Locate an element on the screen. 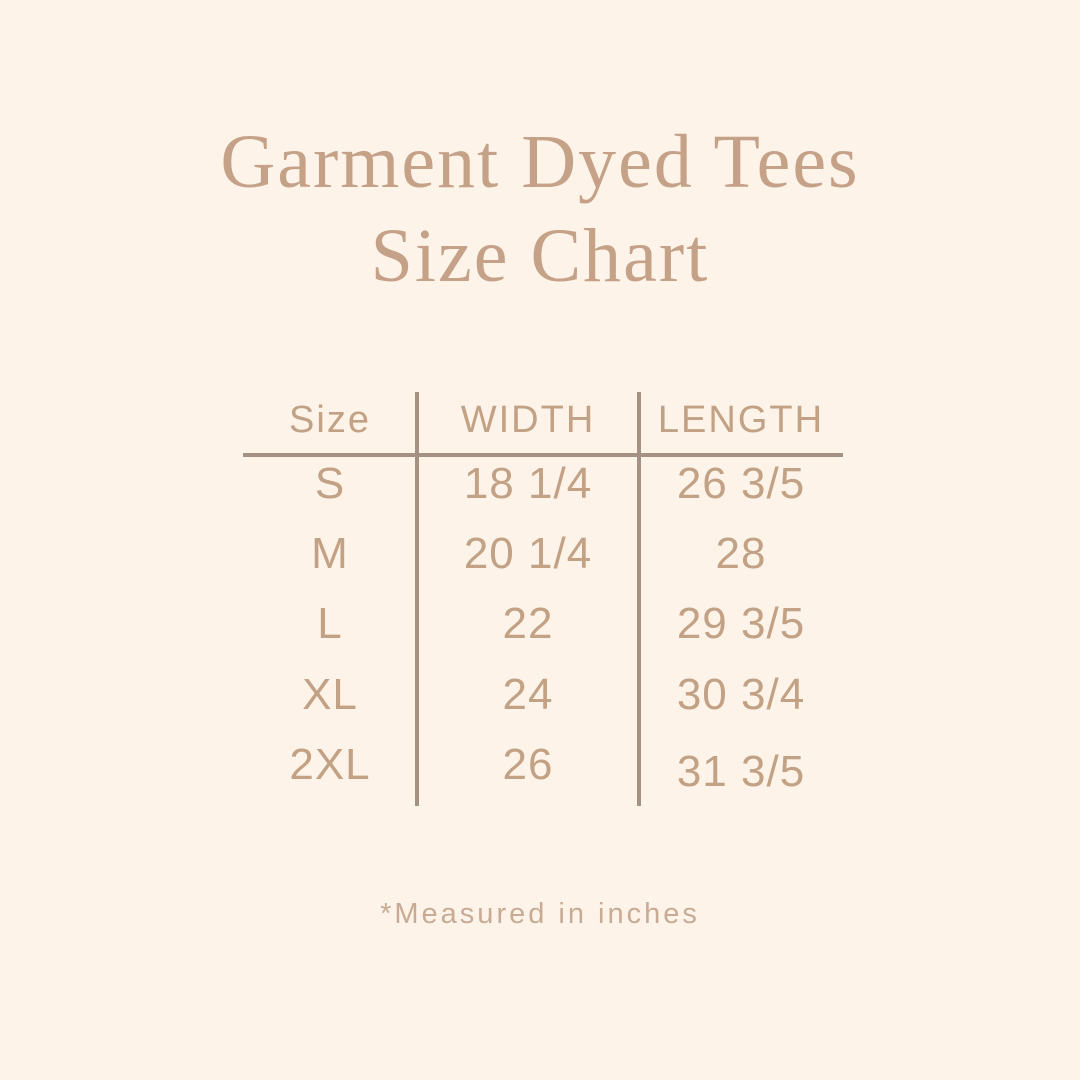 The height and width of the screenshot is (1080, 1080). measurement-note: *Measured in inches is located at coordinates (540, 914).